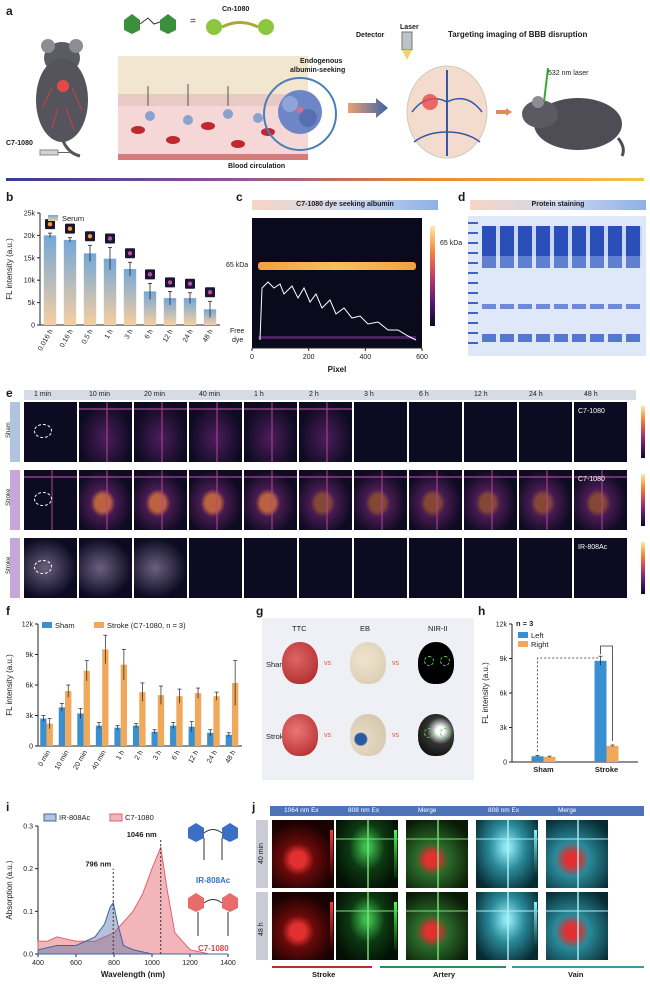 This screenshot has width=650, height=987. What do you see at coordinates (370, 35) in the screenshot?
I see `detector-label: Detector` at bounding box center [370, 35].